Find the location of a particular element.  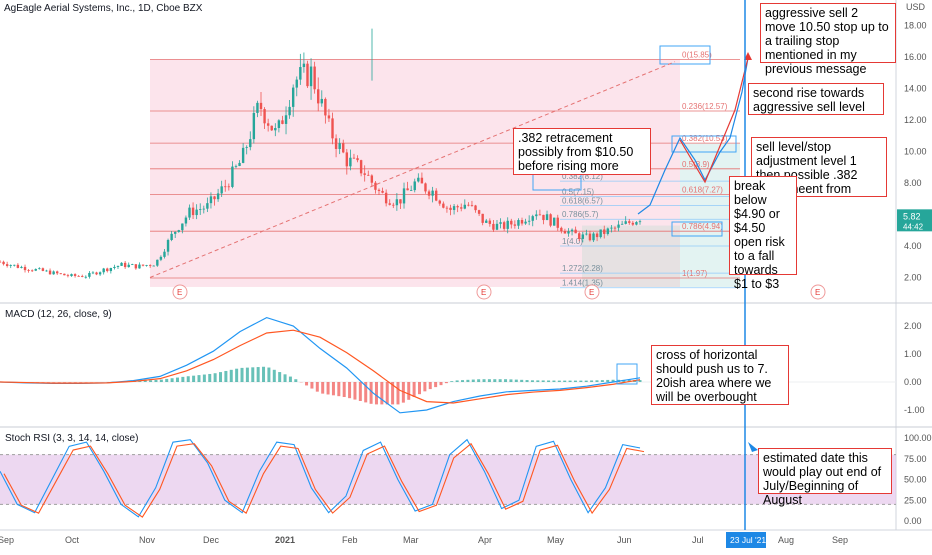

price-tick-1: 16.00 is located at coordinates (915, 57).